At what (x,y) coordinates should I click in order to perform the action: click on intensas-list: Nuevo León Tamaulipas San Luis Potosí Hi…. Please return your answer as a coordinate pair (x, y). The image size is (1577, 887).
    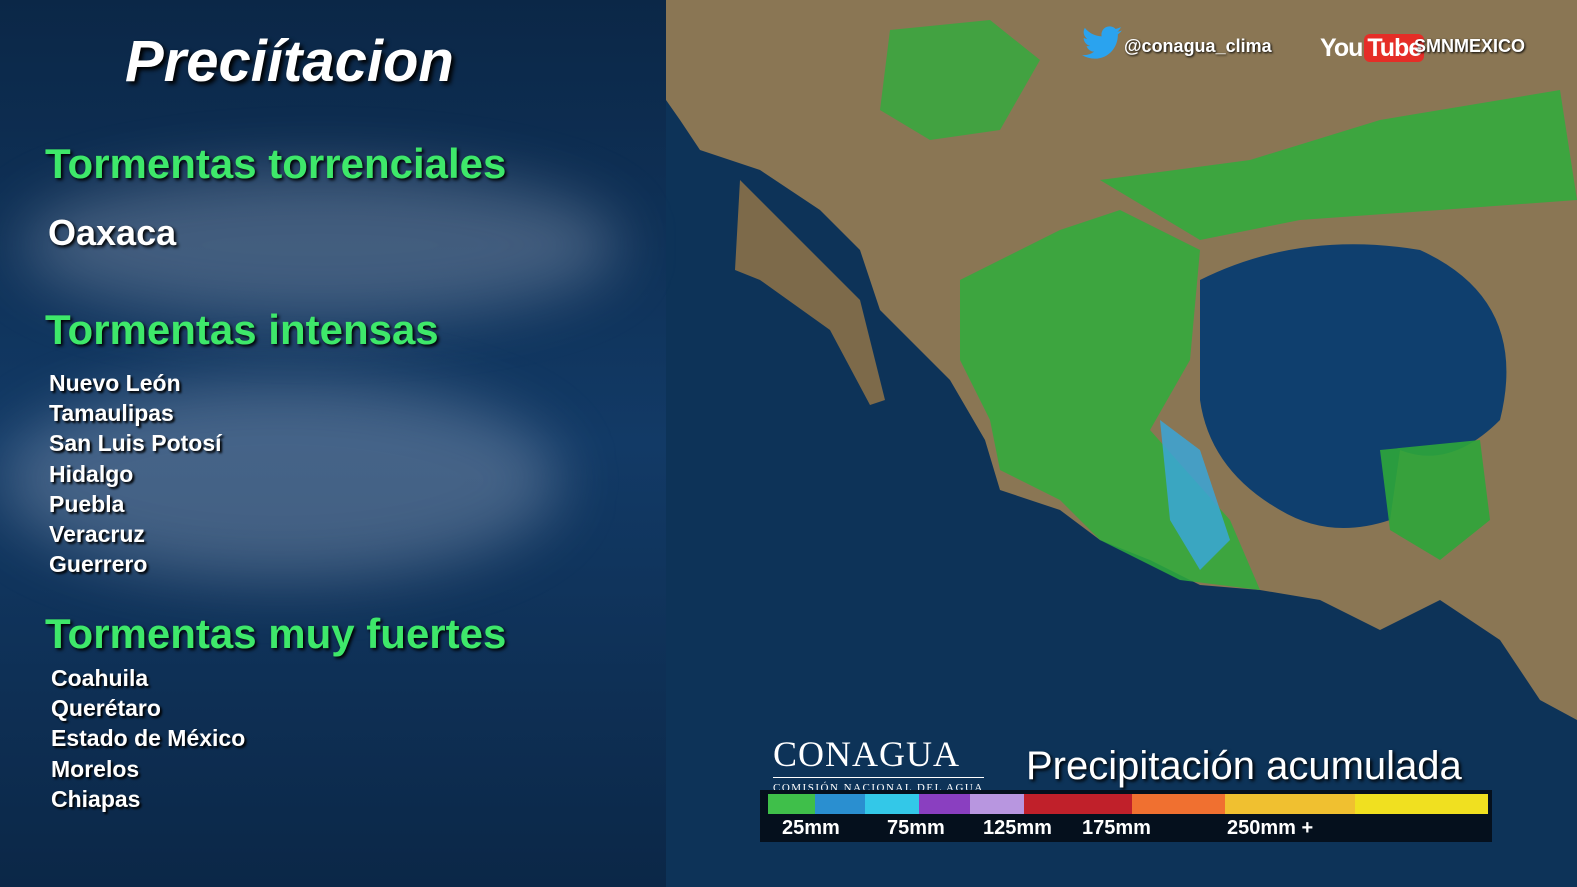
    Looking at the image, I should click on (135, 473).